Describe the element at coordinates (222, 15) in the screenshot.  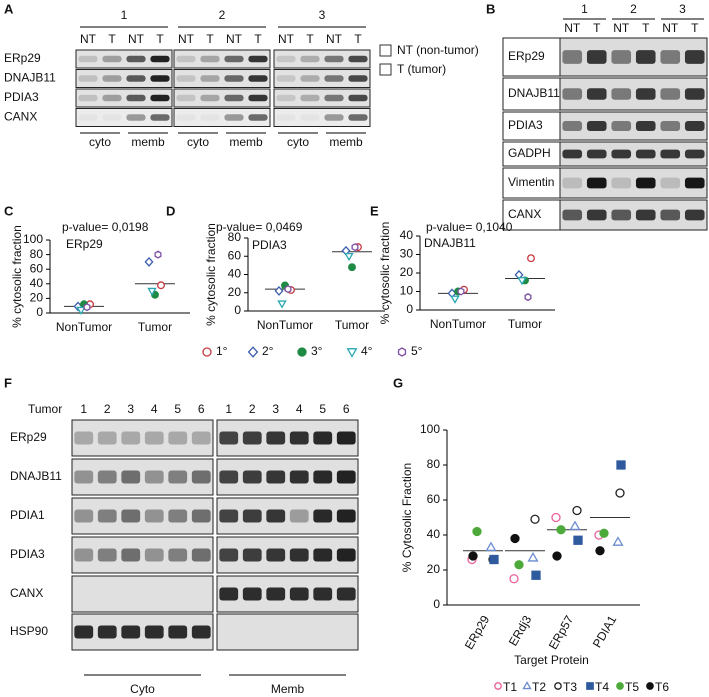
I see `group-label: 2` at that location.